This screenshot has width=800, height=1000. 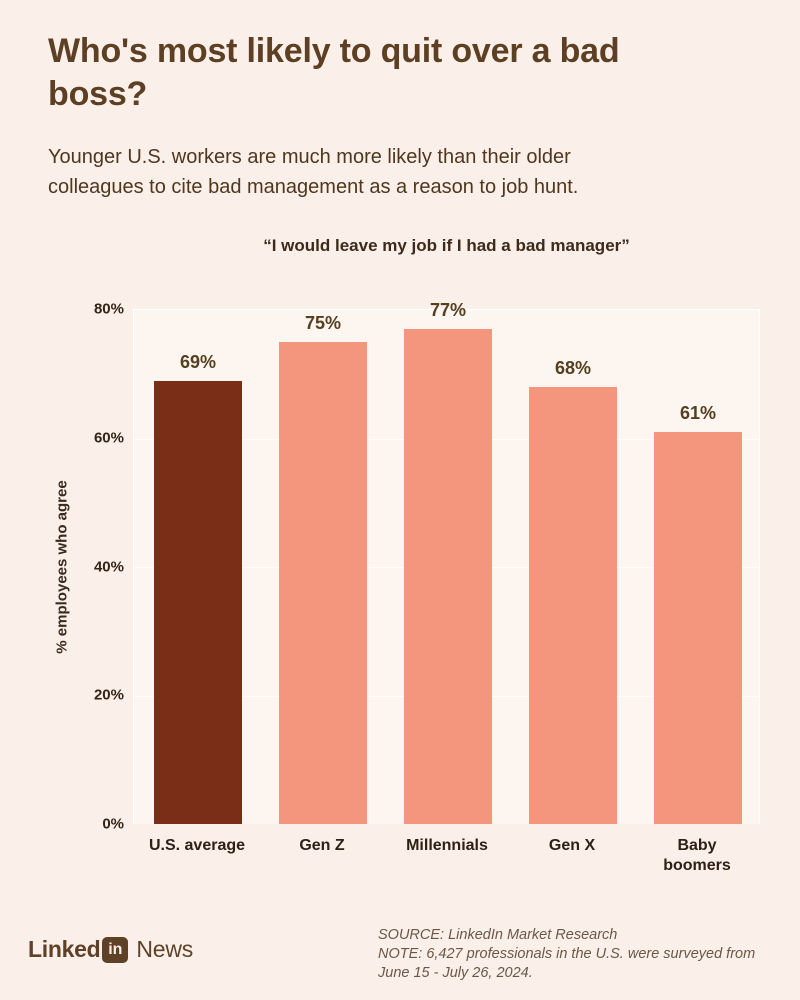 I want to click on source-line: SOURCE: LinkedIn Market Research, so click(x=498, y=935).